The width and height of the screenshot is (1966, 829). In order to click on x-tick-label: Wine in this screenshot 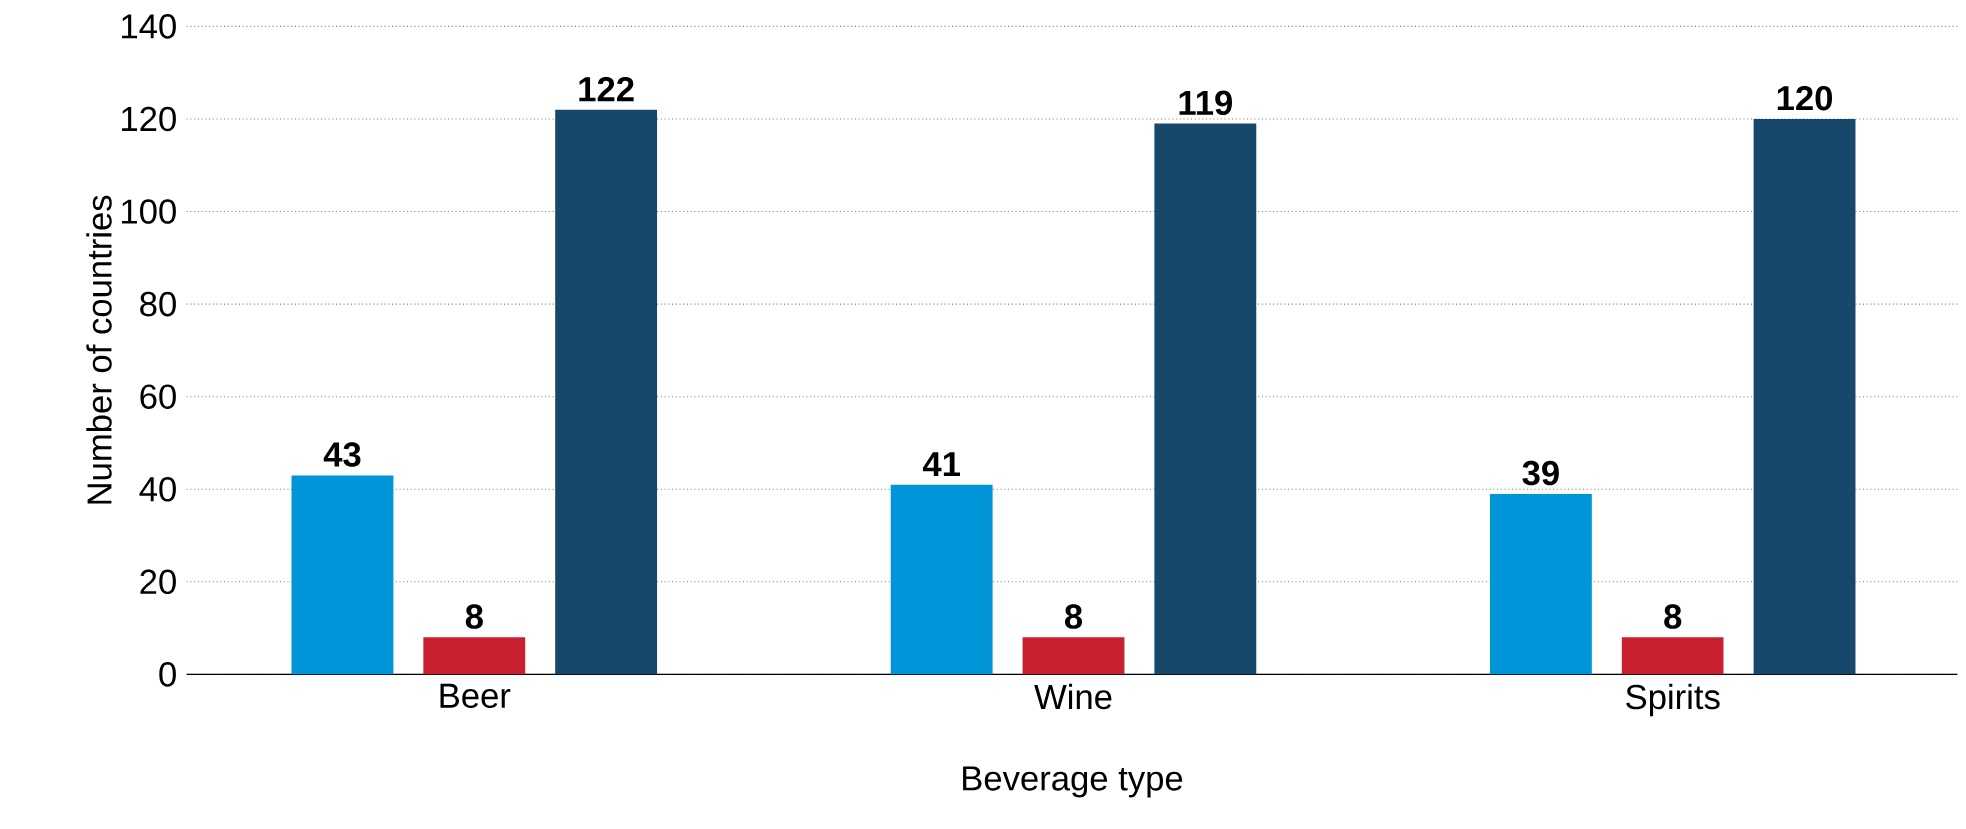, I will do `click(1073, 696)`.